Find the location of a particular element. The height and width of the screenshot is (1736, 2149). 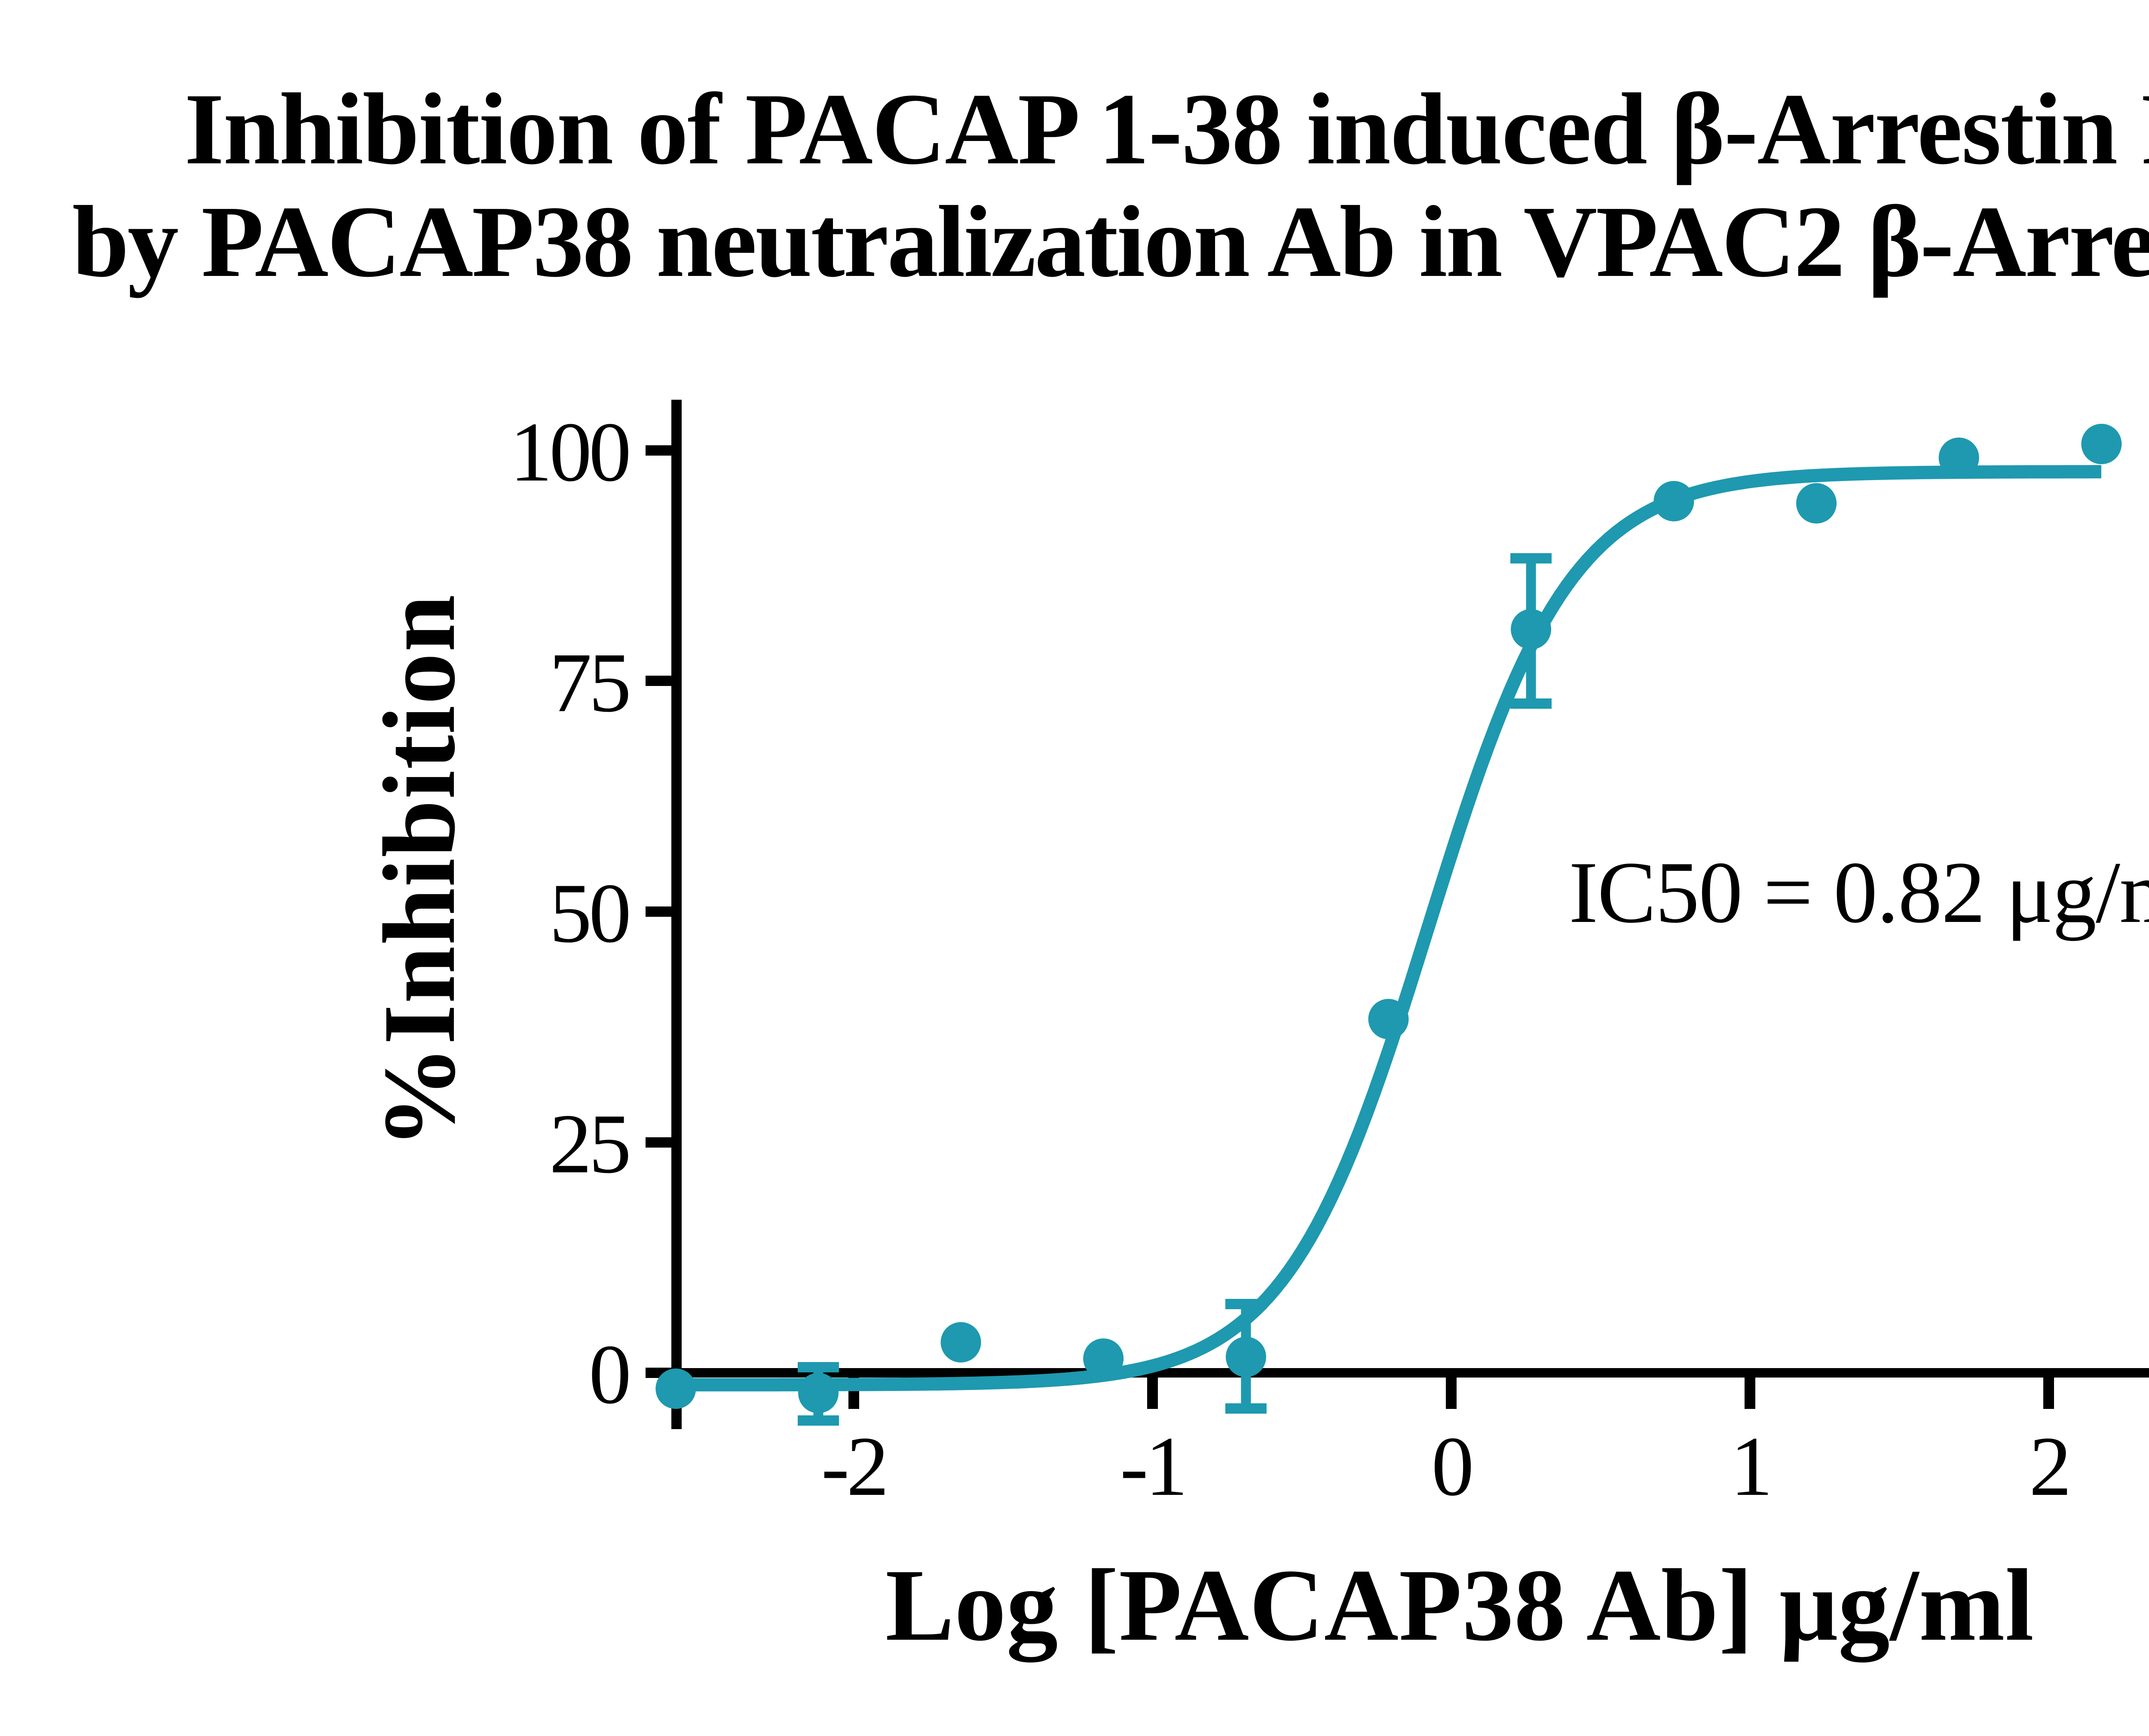

svg-text: 50 is located at coordinates (588, 913).